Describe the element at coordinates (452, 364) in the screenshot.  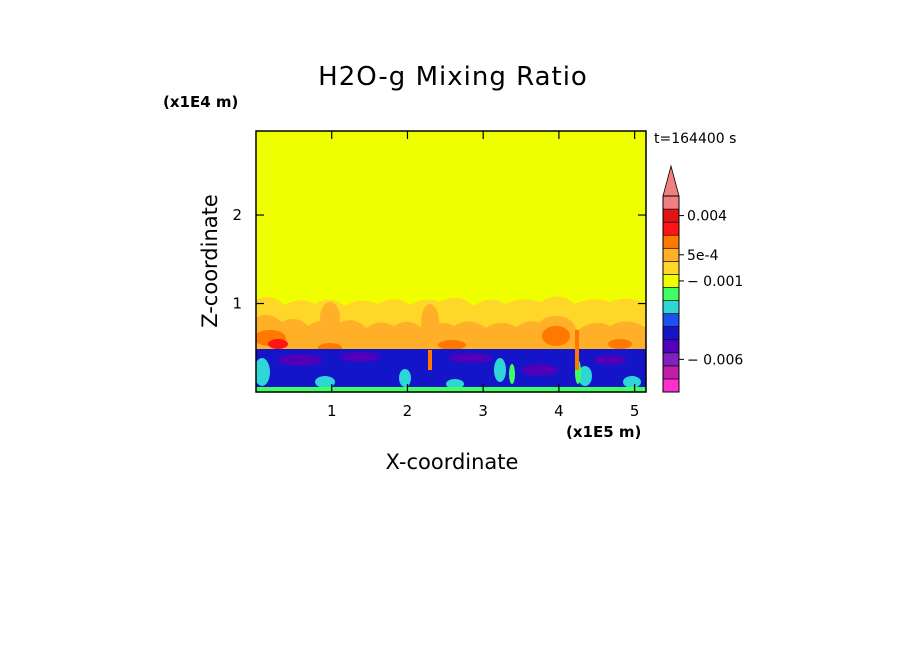
I see `boundary-layer-detail` at that location.